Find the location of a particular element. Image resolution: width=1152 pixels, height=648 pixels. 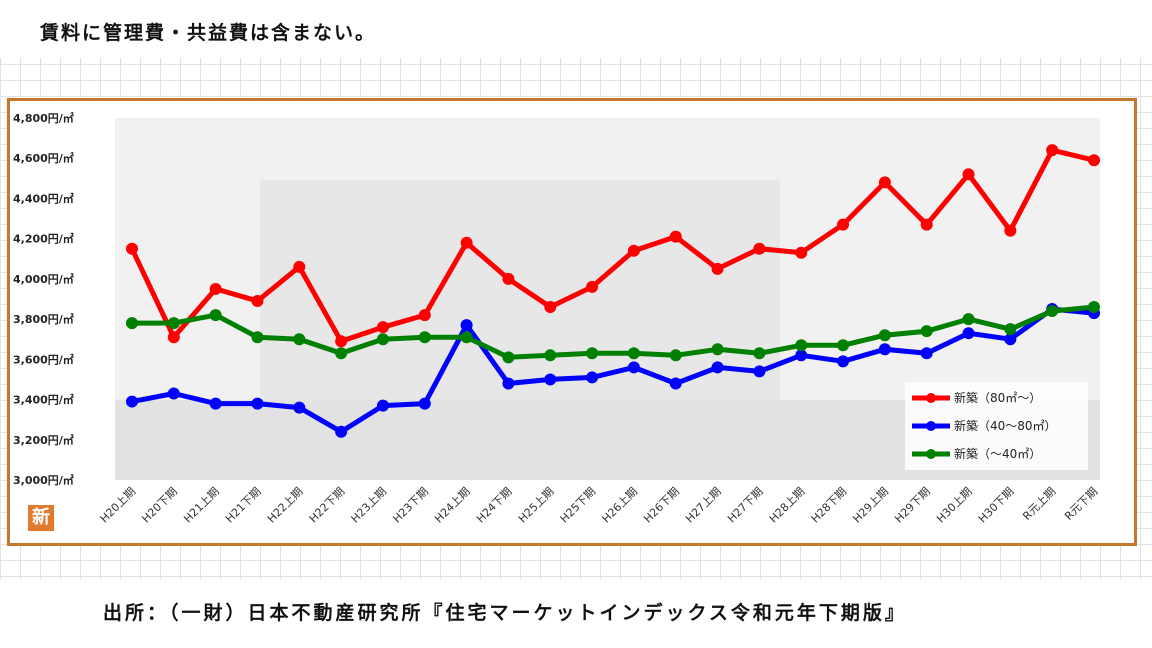

x-tick-label: R元上期 is located at coordinates (1039, 504).